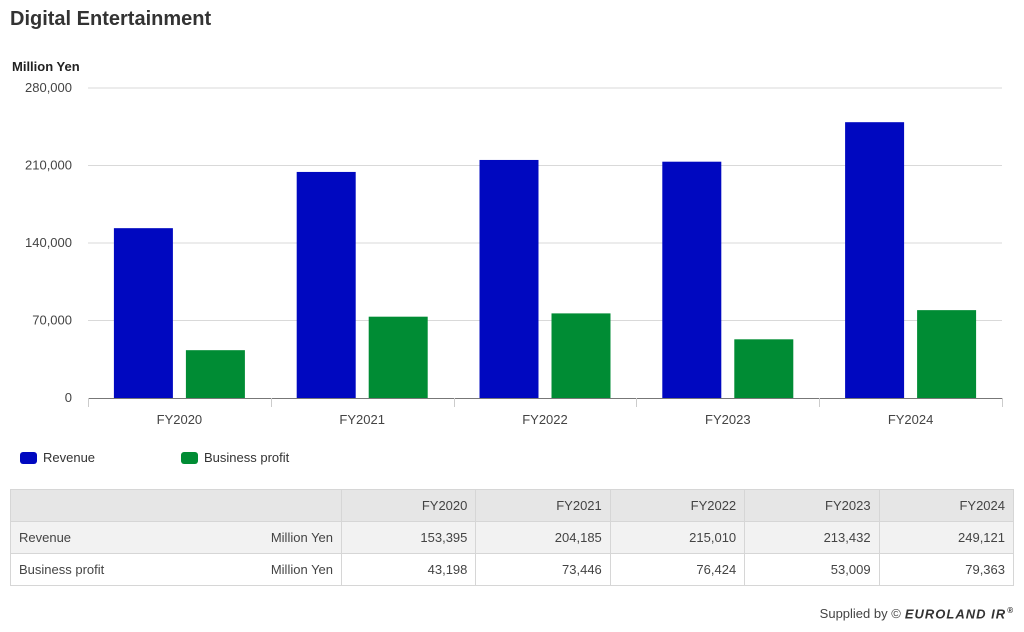 The height and width of the screenshot is (632, 1024). What do you see at coordinates (677, 505) in the screenshot?
I see `table-header: FY2022` at bounding box center [677, 505].